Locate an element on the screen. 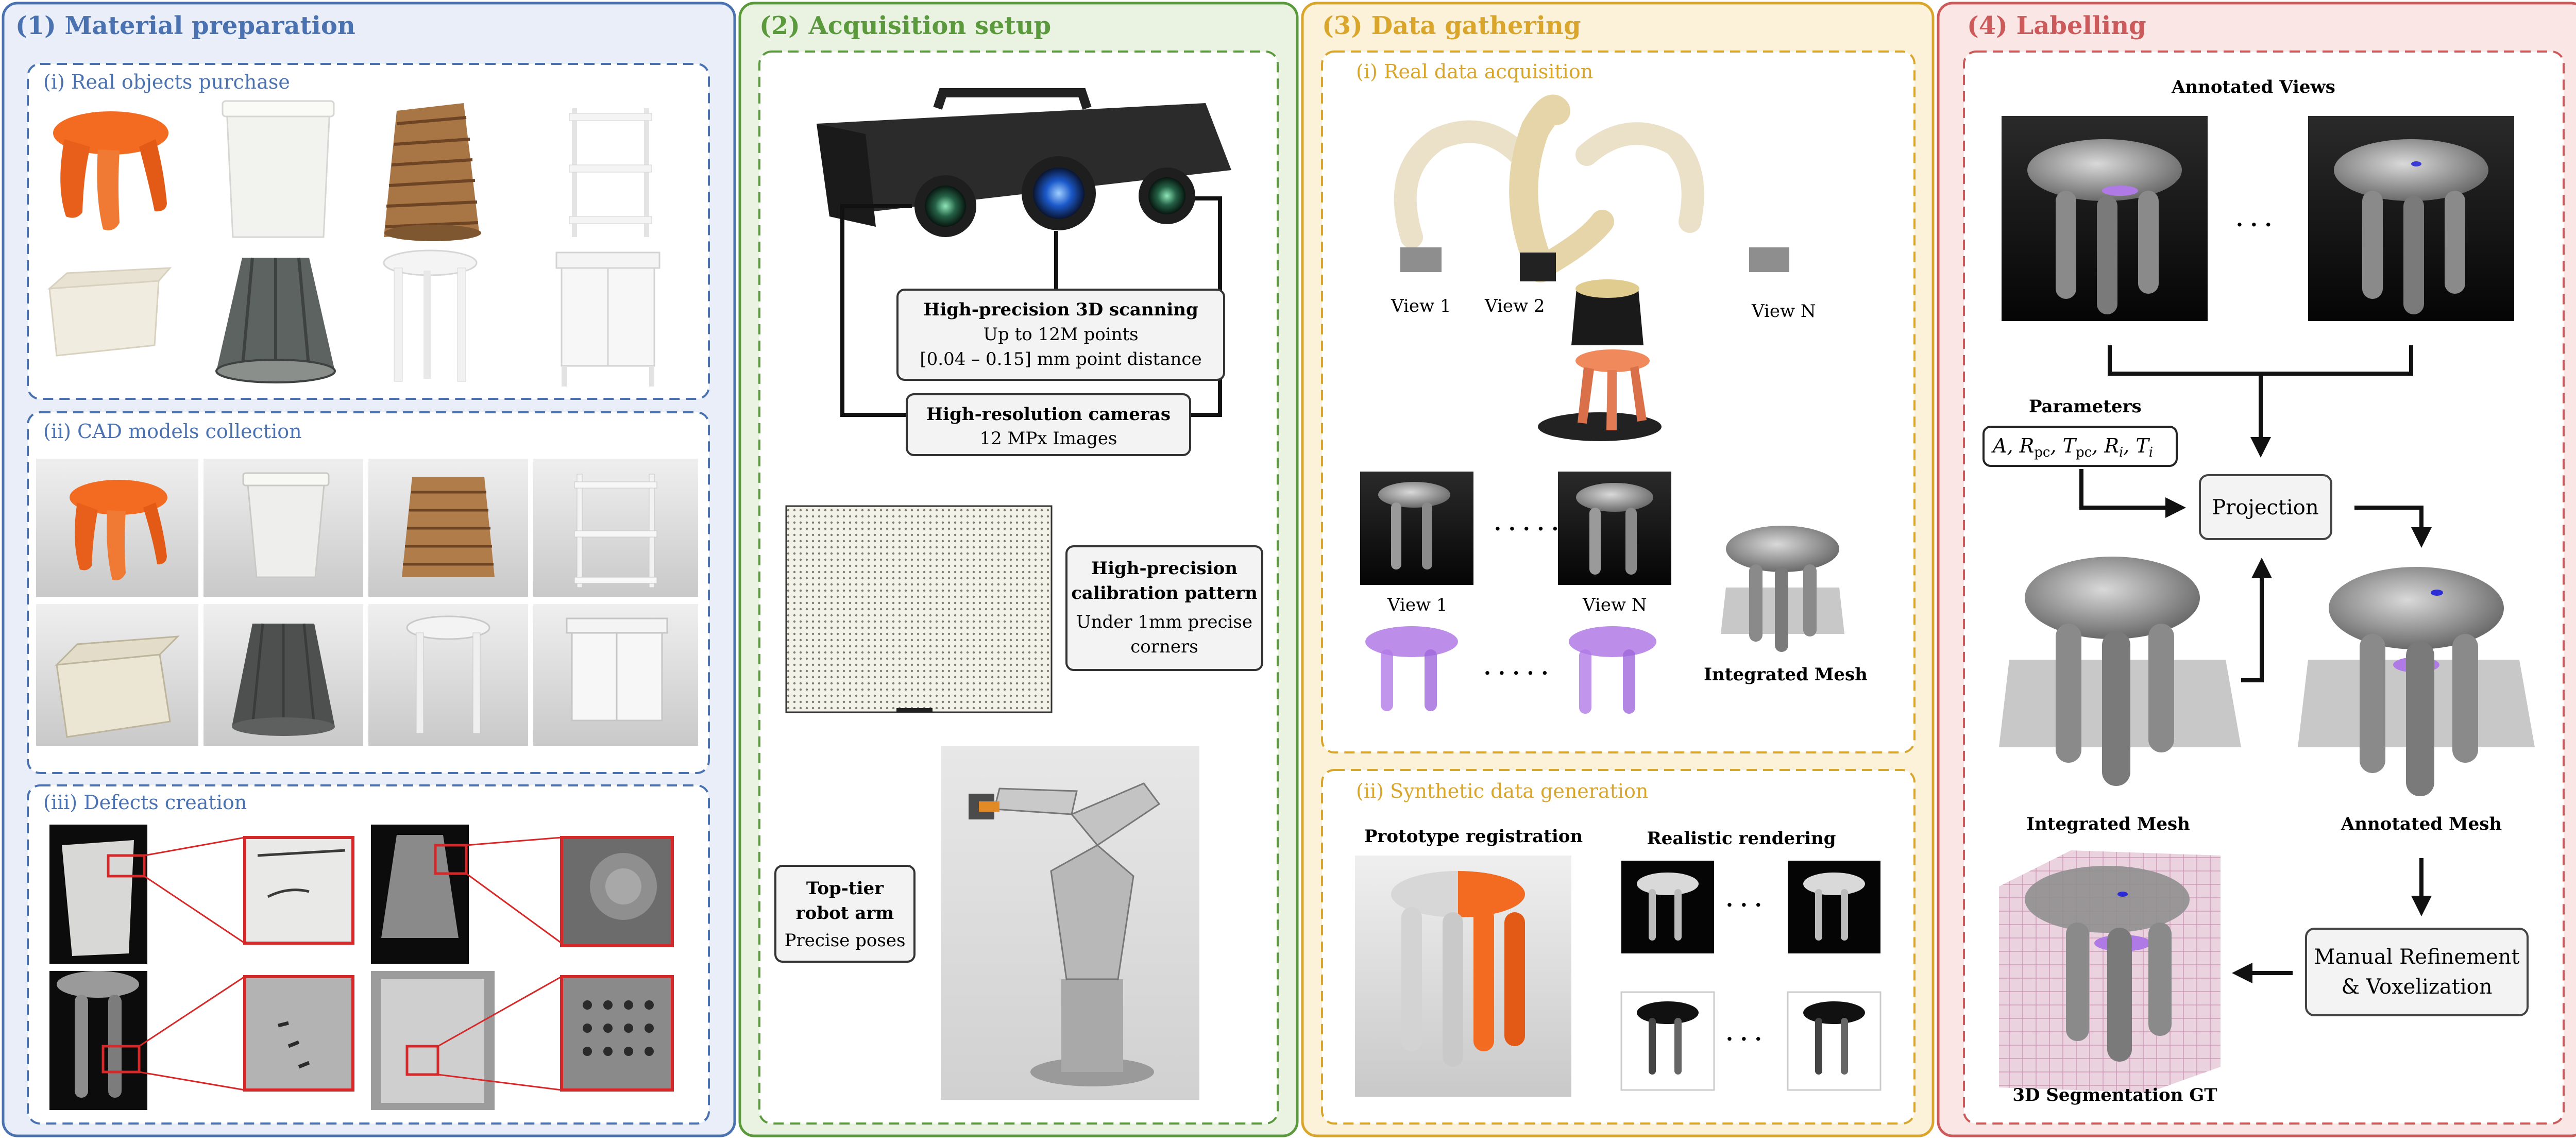  cad-wicker-basket is located at coordinates (448, 527).